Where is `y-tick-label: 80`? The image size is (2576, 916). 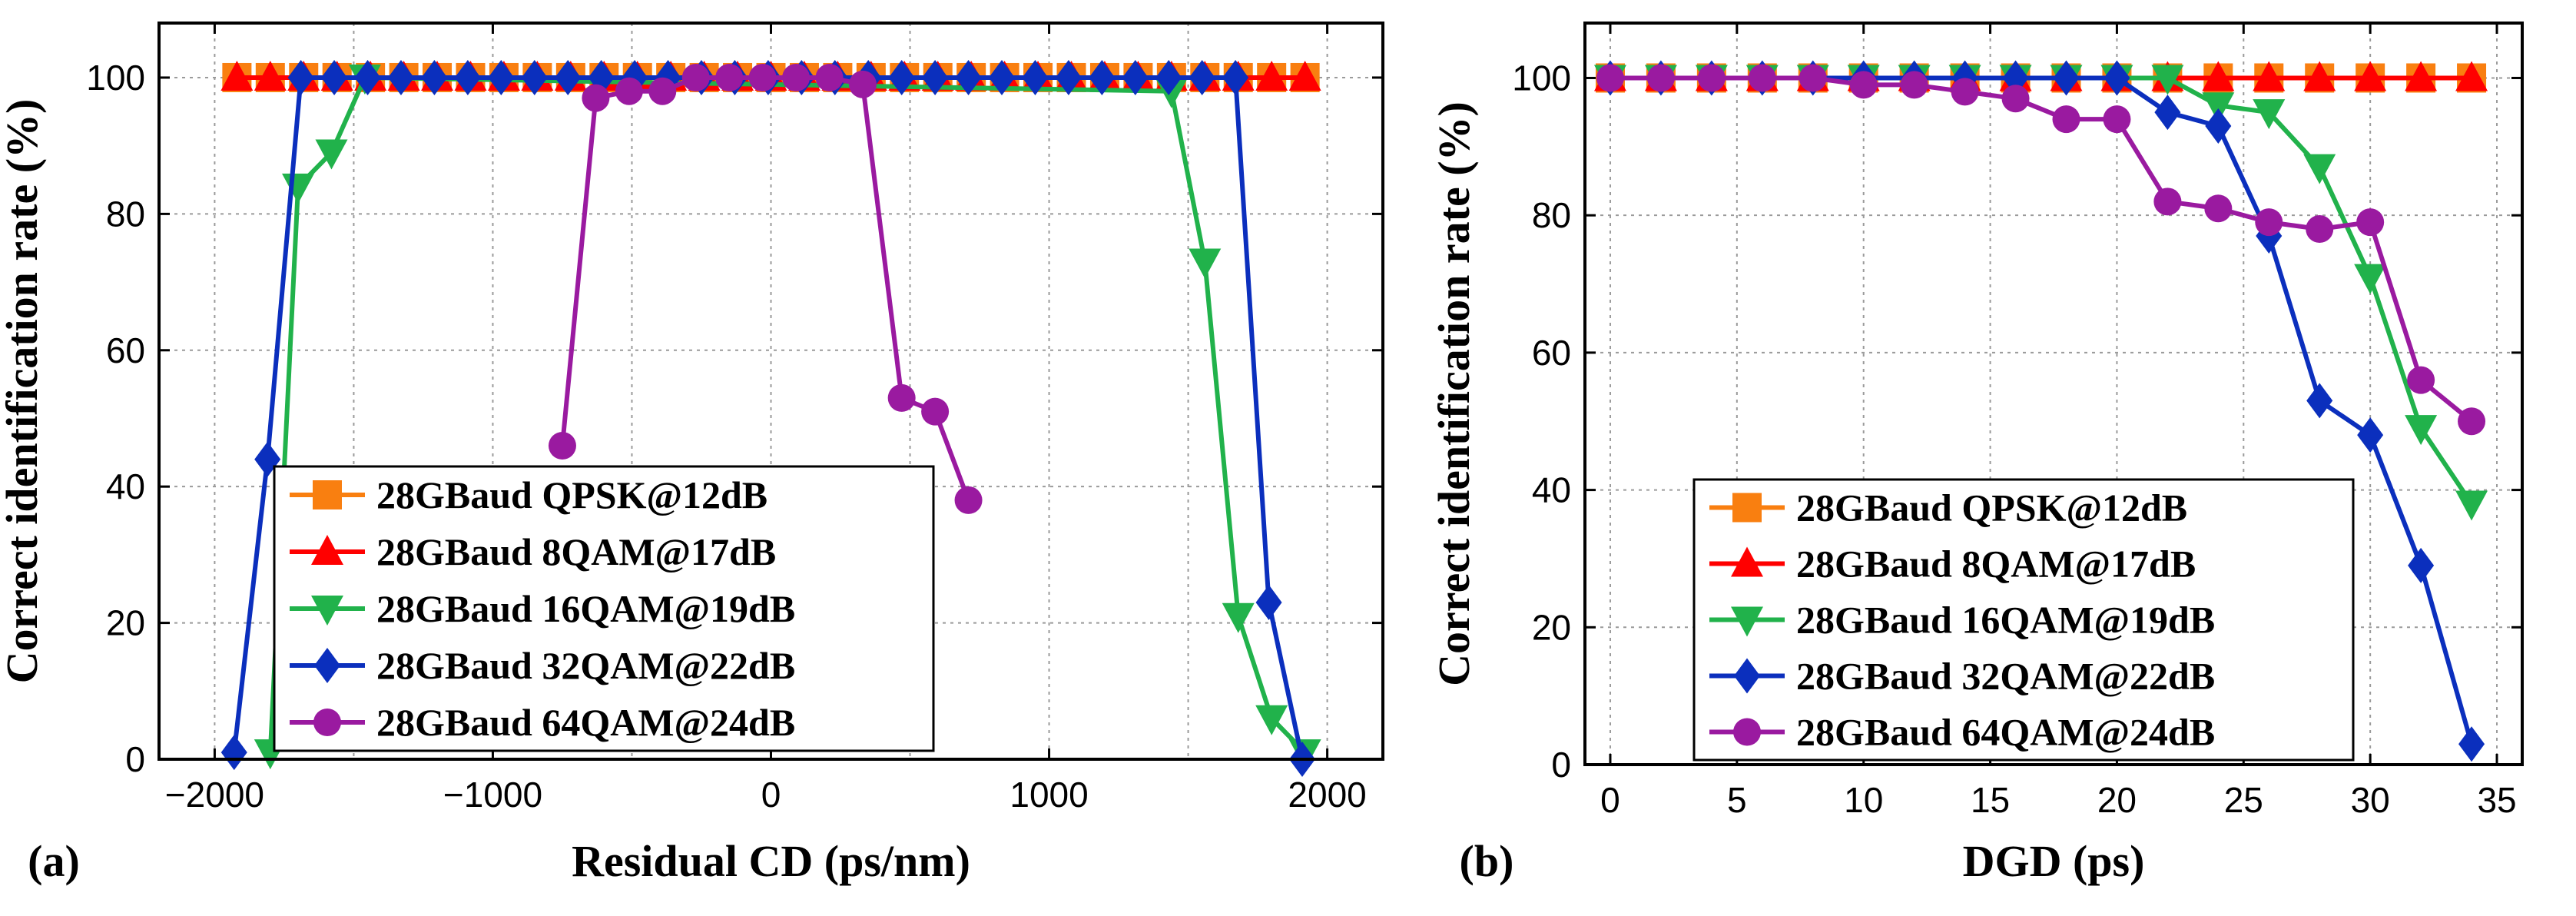
y-tick-label: 80 is located at coordinates (125, 214).